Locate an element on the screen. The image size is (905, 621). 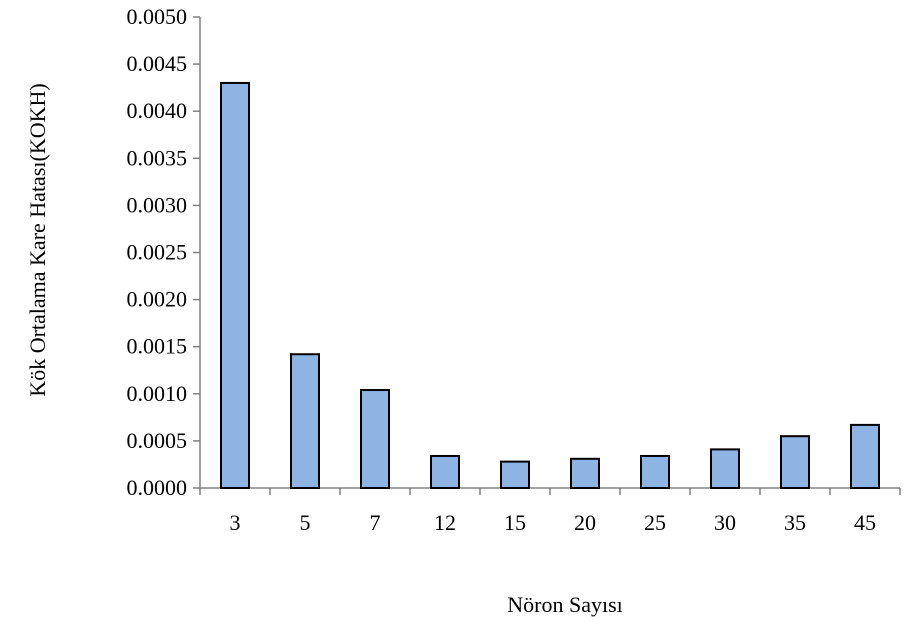
x-tick-label: 7 is located at coordinates (375, 522).